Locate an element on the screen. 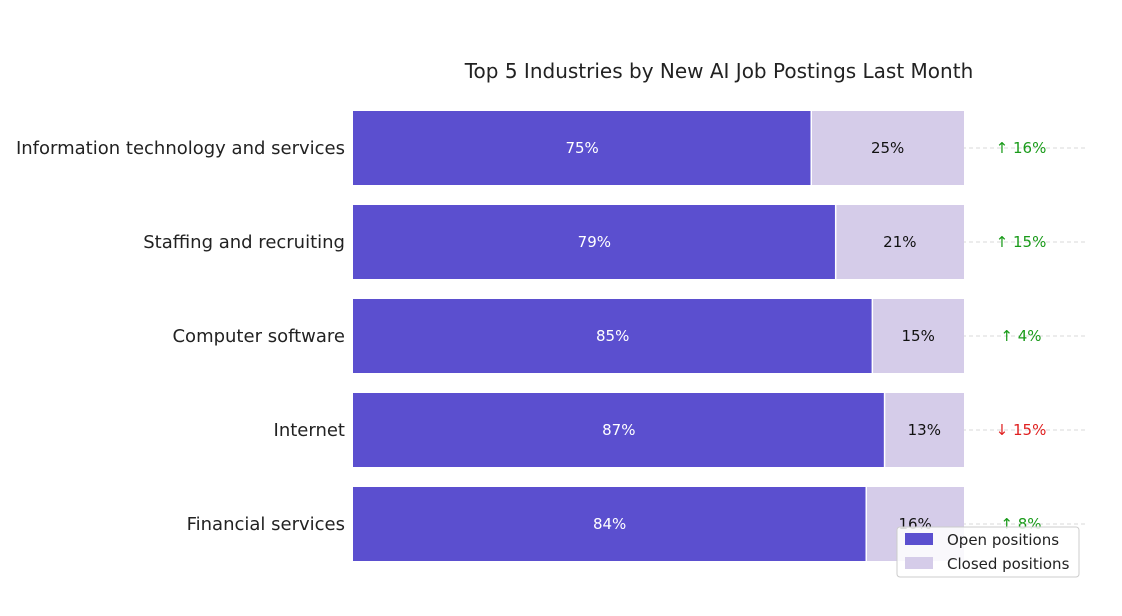 This screenshot has width=1122, height=616. category-label-1: Staffing and recruiting is located at coordinates (244, 242).